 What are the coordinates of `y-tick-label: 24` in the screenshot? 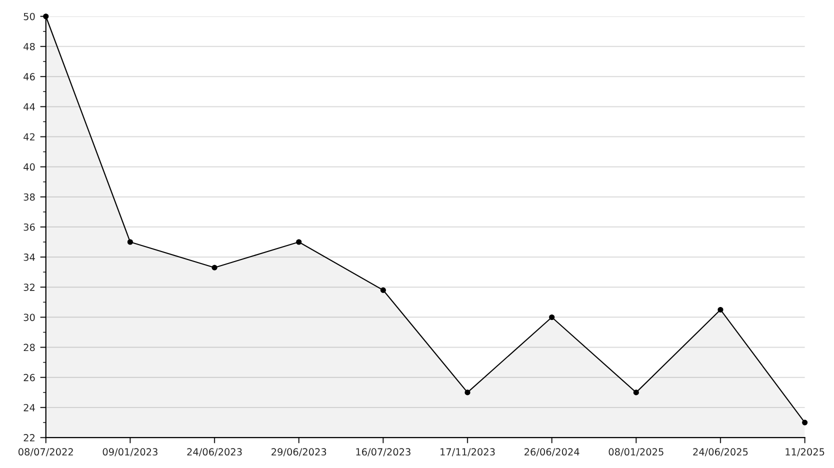 It's located at (29, 408).